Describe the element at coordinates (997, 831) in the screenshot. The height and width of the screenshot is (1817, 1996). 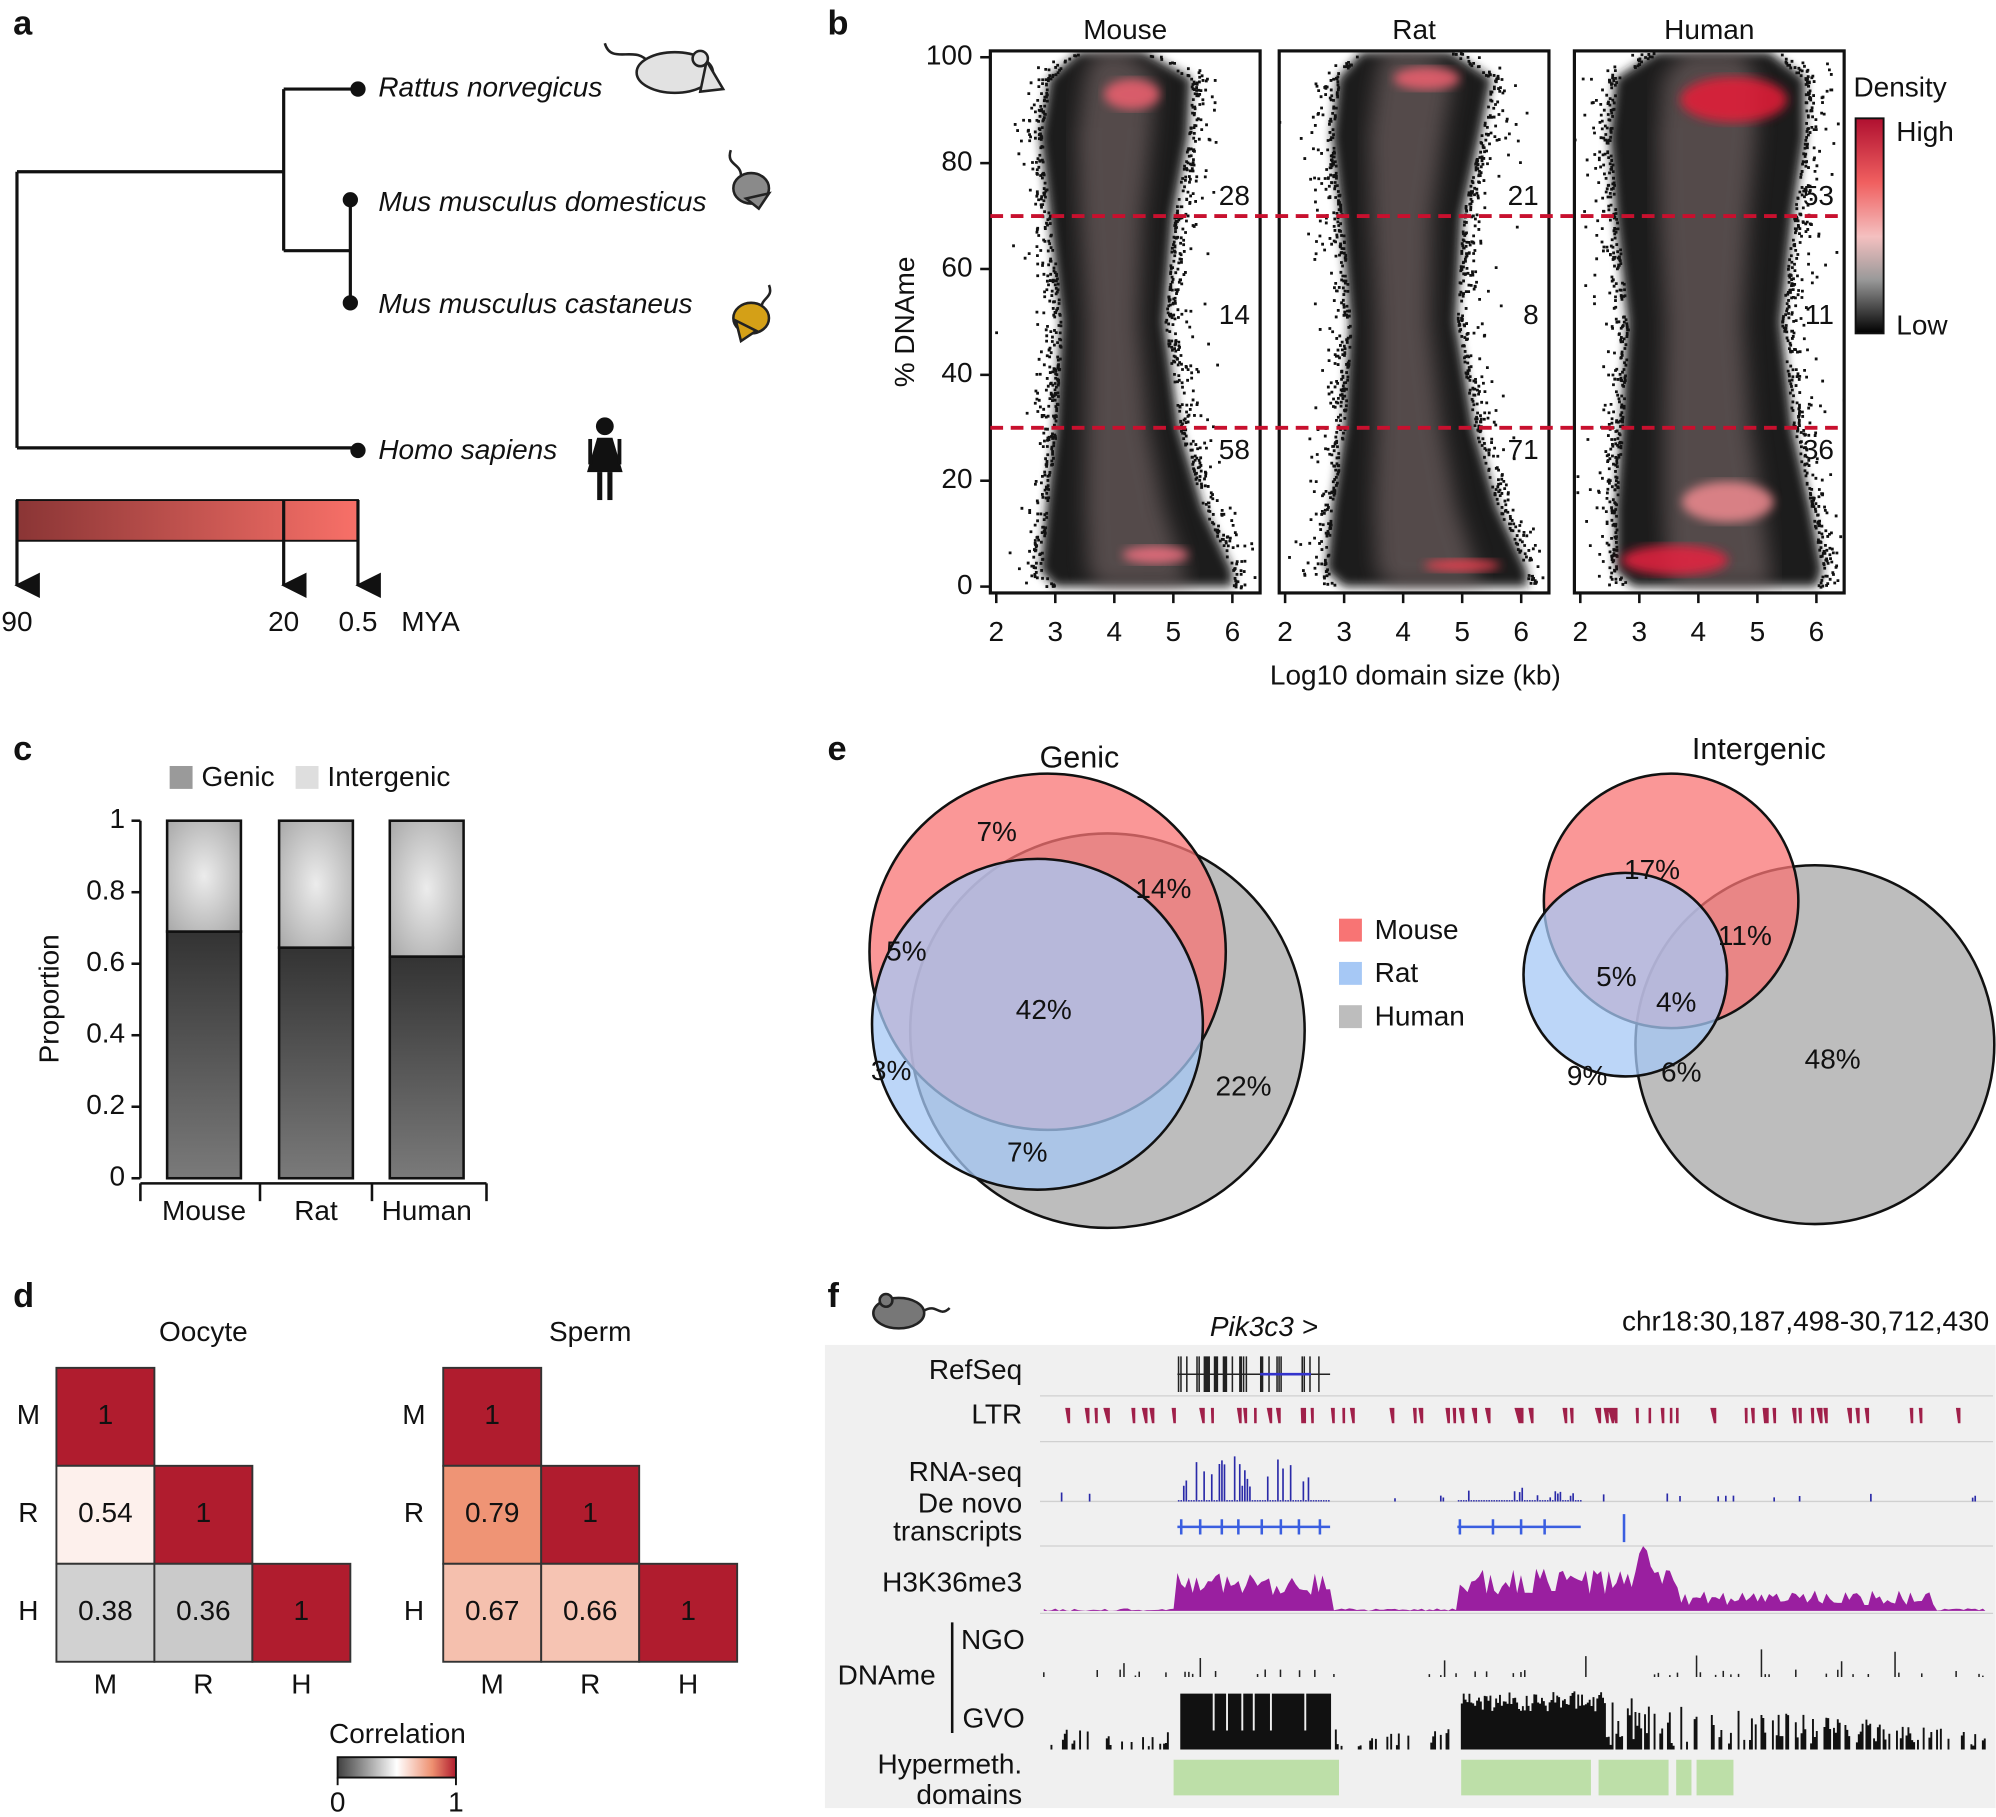
I see `venn-label: 7%` at that location.